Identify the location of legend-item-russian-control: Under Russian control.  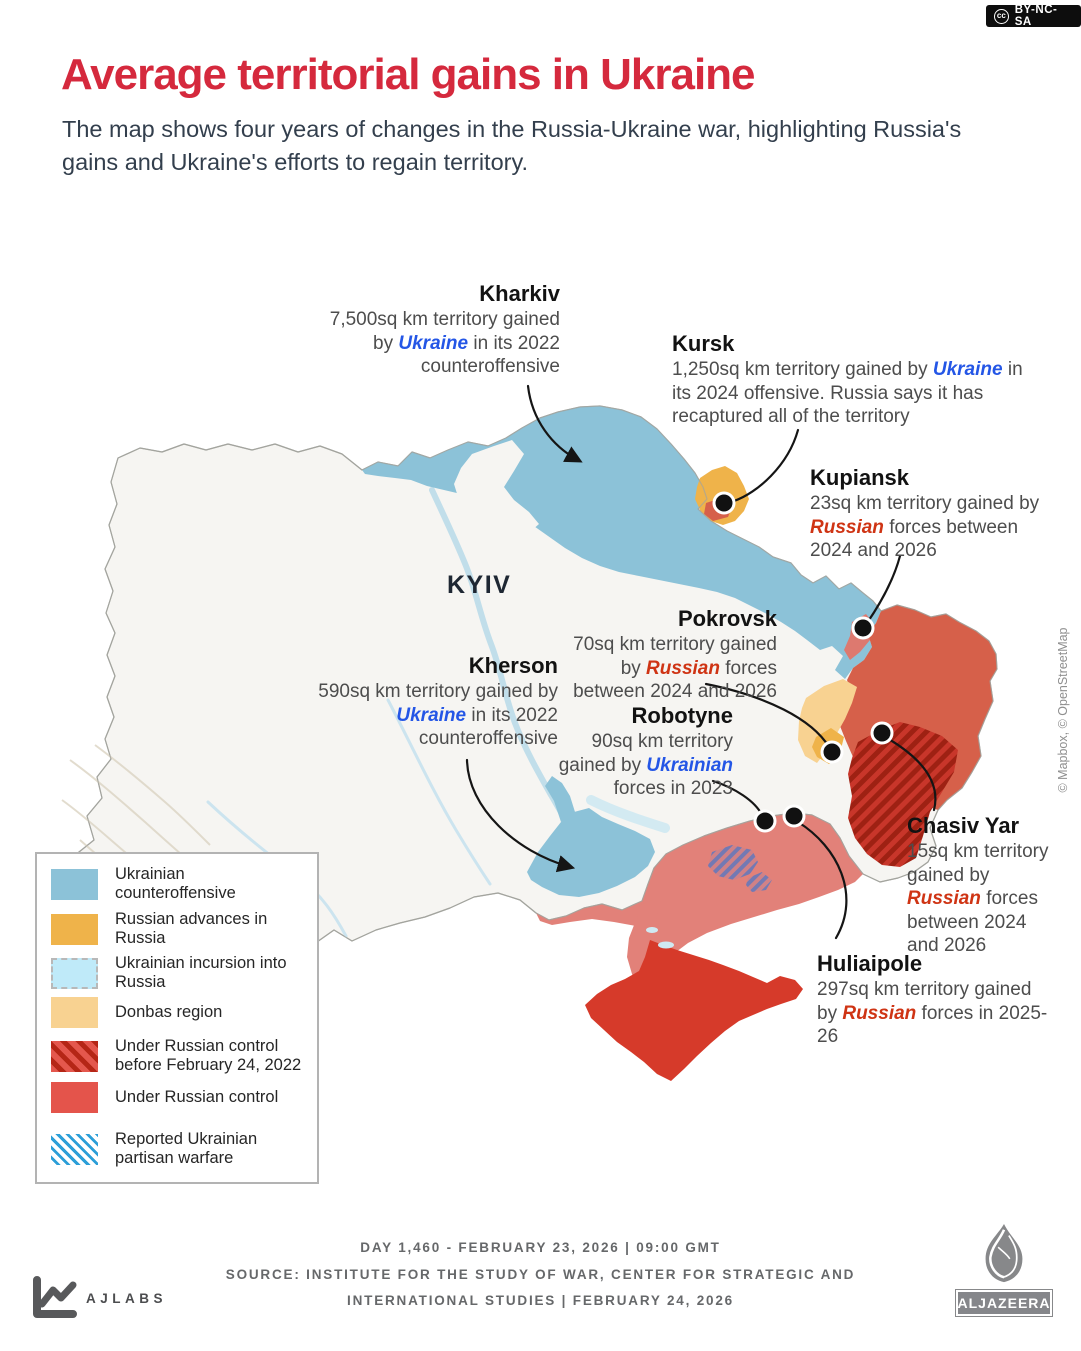
(179, 1097).